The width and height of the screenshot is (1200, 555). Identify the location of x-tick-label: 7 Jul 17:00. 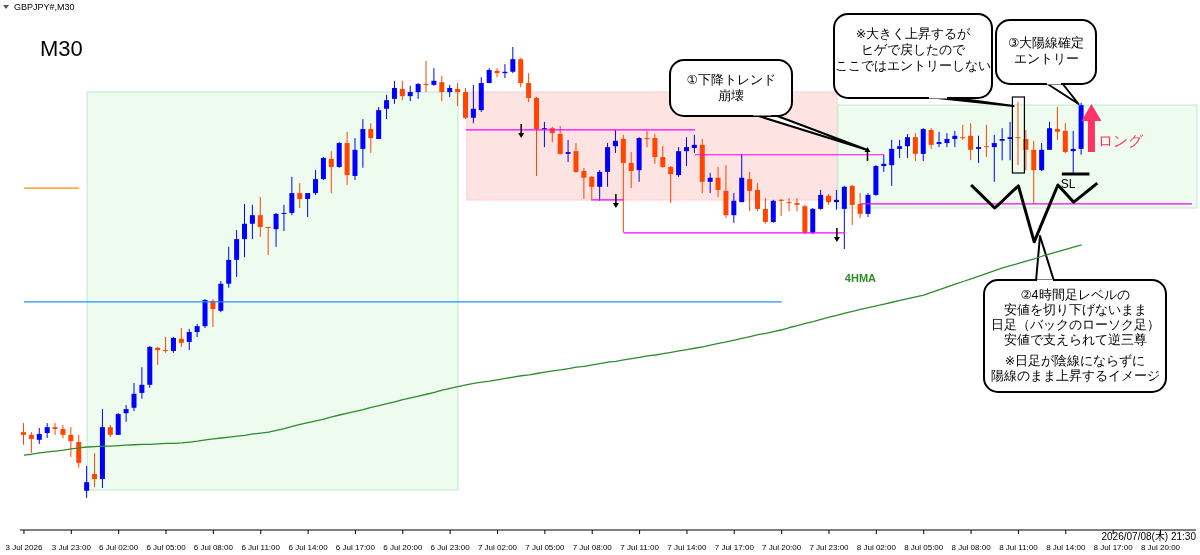
(734, 547).